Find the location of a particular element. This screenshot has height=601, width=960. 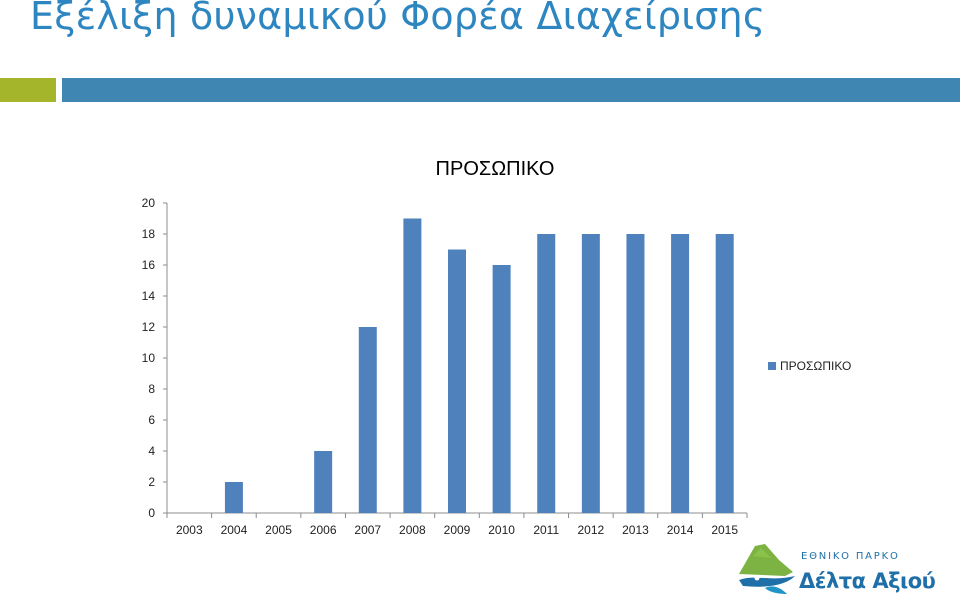

logo-text-bottom: Δέλτα Αξιού is located at coordinates (867, 581).